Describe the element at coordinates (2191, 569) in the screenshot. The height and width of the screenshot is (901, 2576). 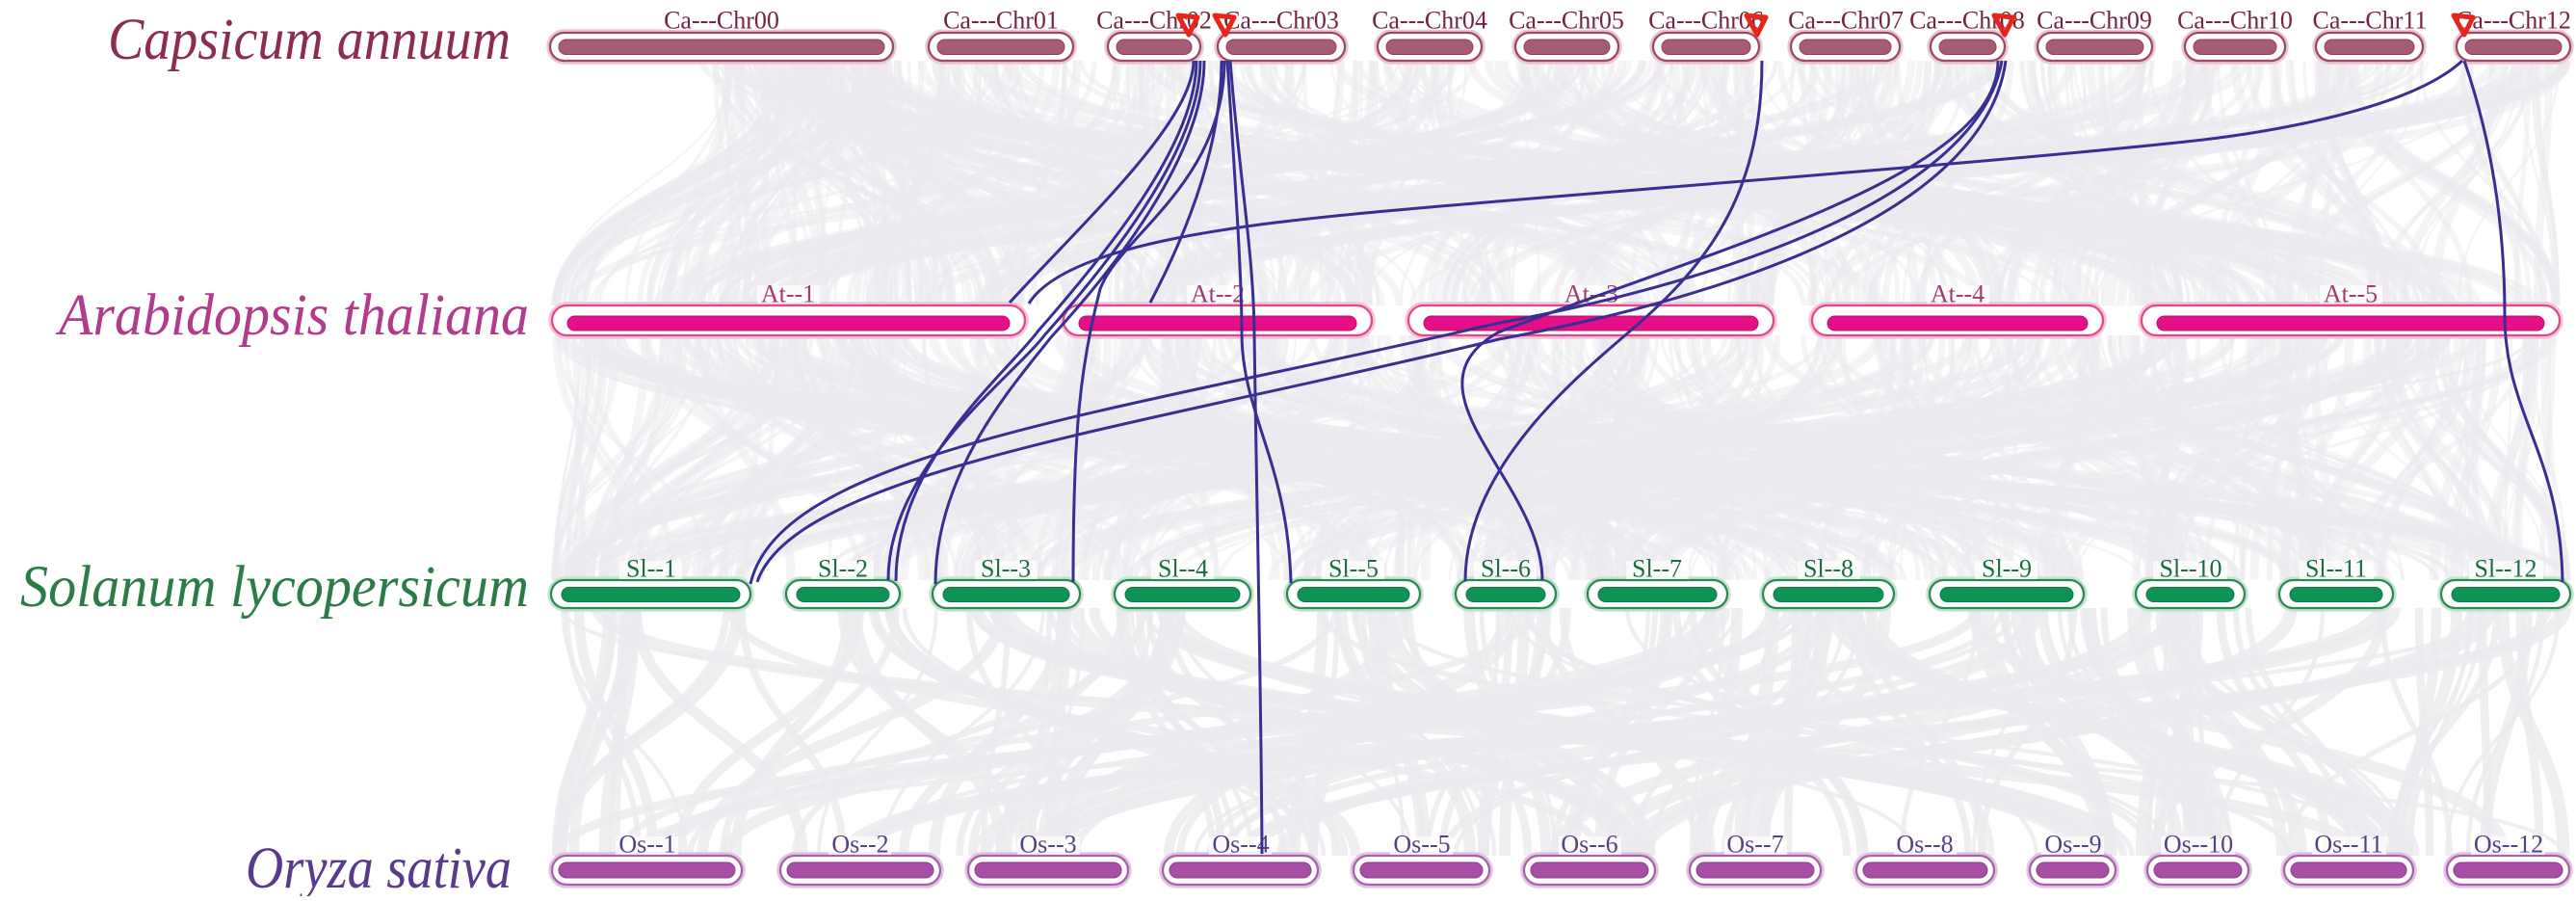
I see `svg-text: Sl--10` at that location.